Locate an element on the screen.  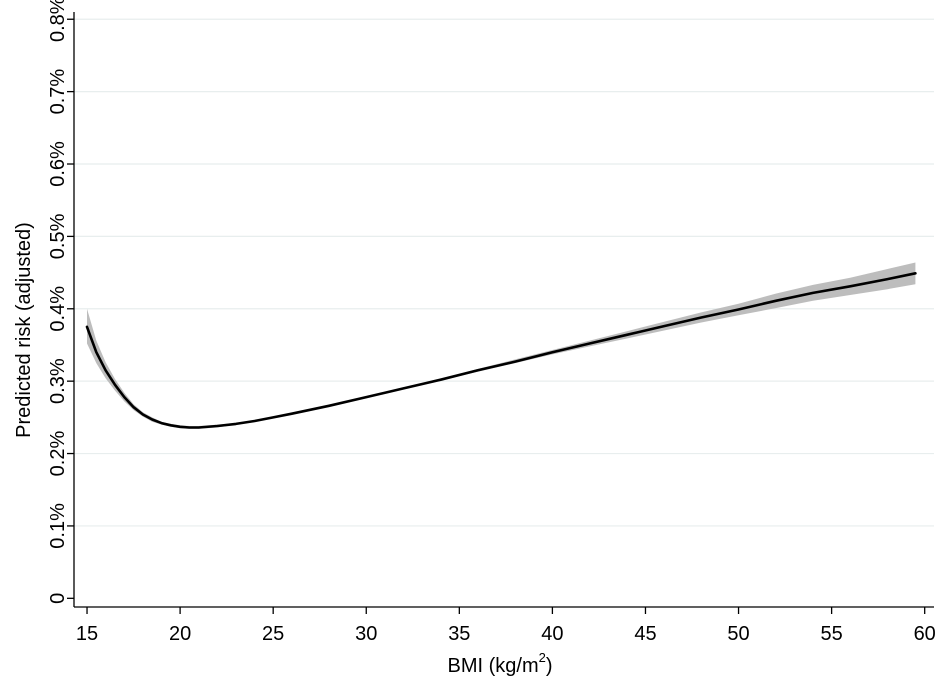
x-tick-label: 25 is located at coordinates (273, 634).